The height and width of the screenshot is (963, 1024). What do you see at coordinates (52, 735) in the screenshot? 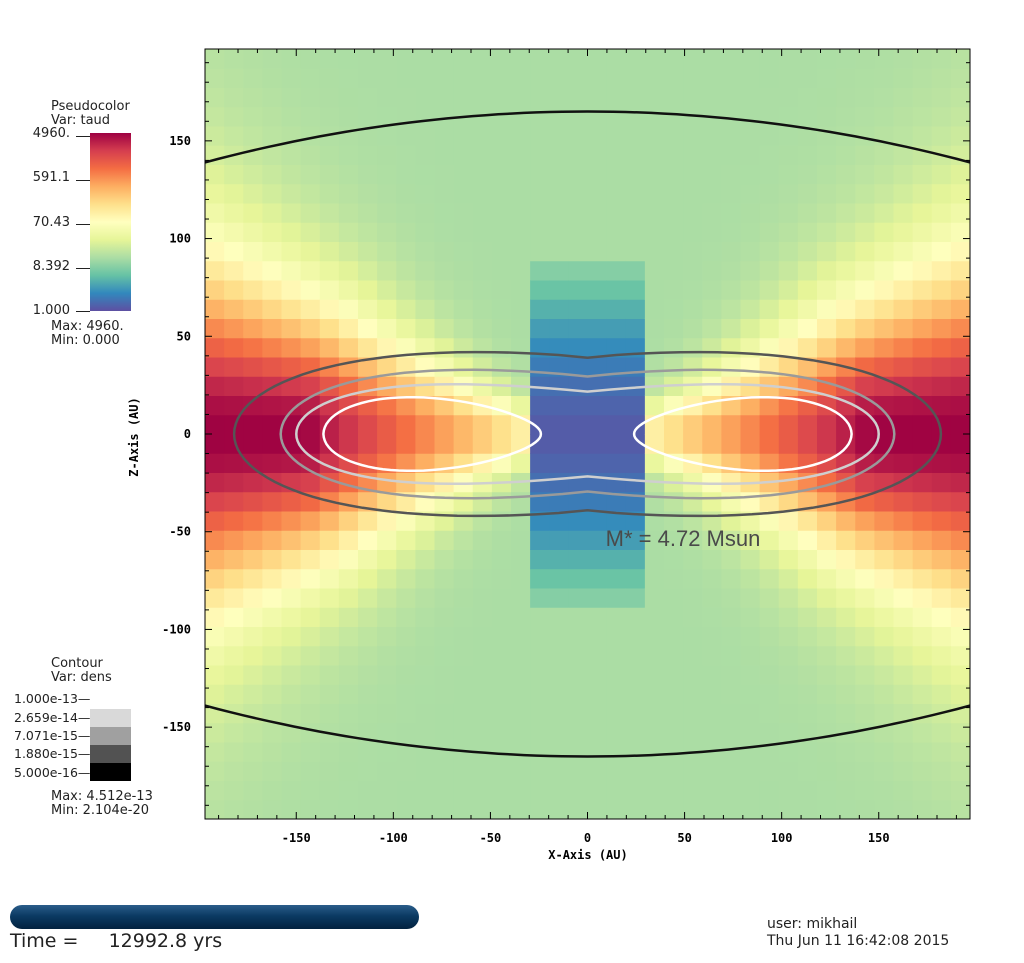
I see `contour-label: 7.071e-15—` at bounding box center [52, 735].